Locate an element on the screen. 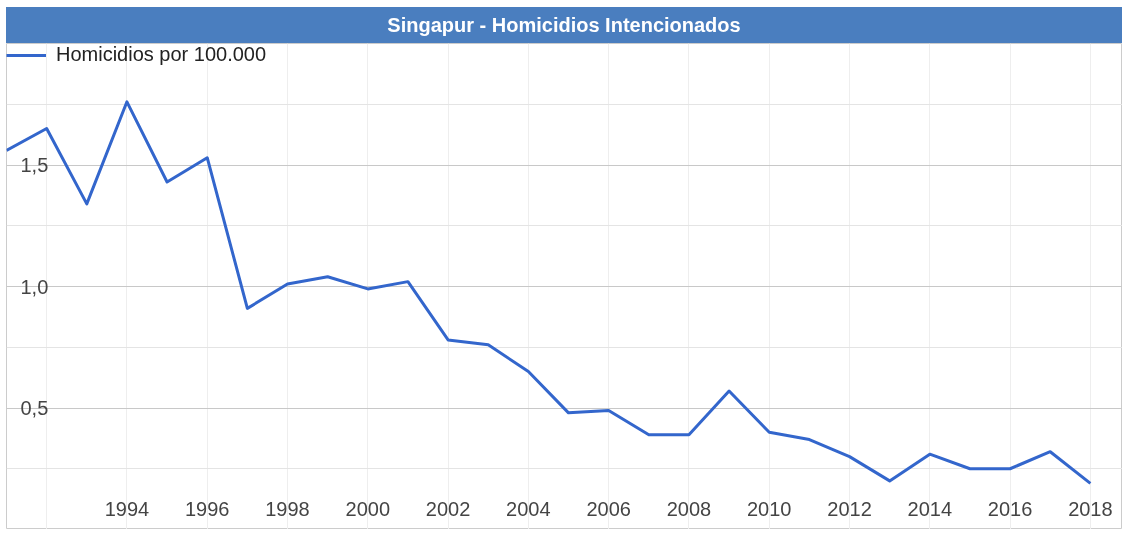 Image resolution: width=1128 pixels, height=536 pixels. x-tick-label: 2012 is located at coordinates (849, 508).